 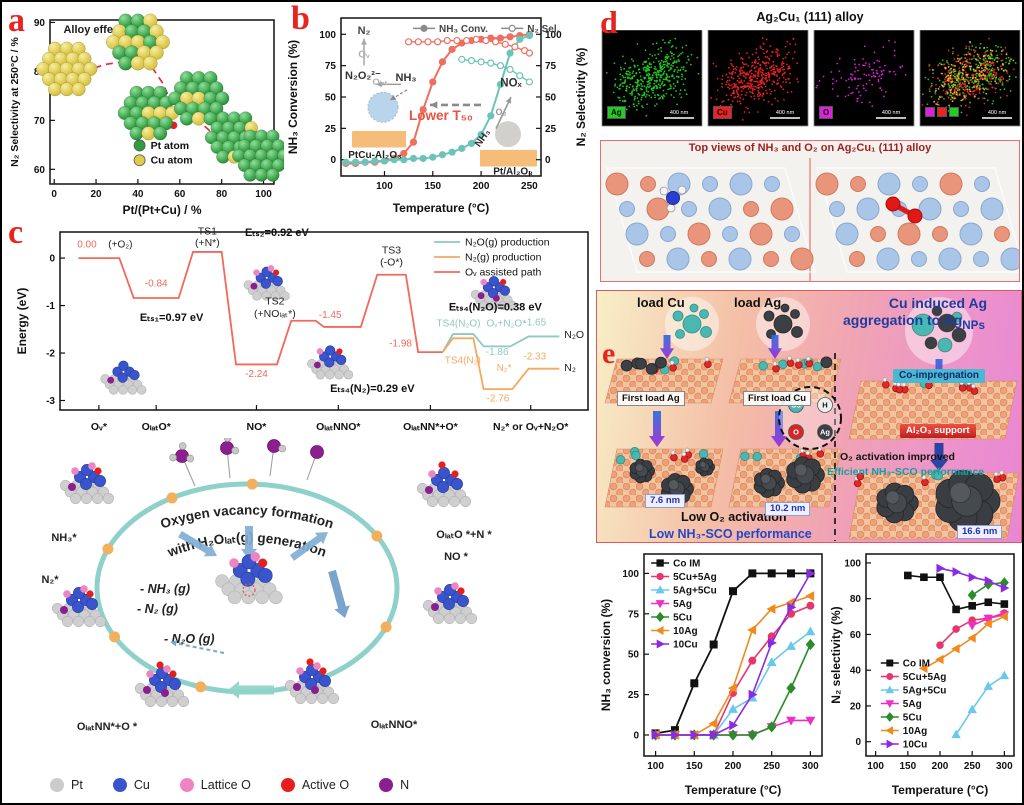 What do you see at coordinates (907, 766) in the screenshot?
I see `svg-text: 150` at bounding box center [907, 766].